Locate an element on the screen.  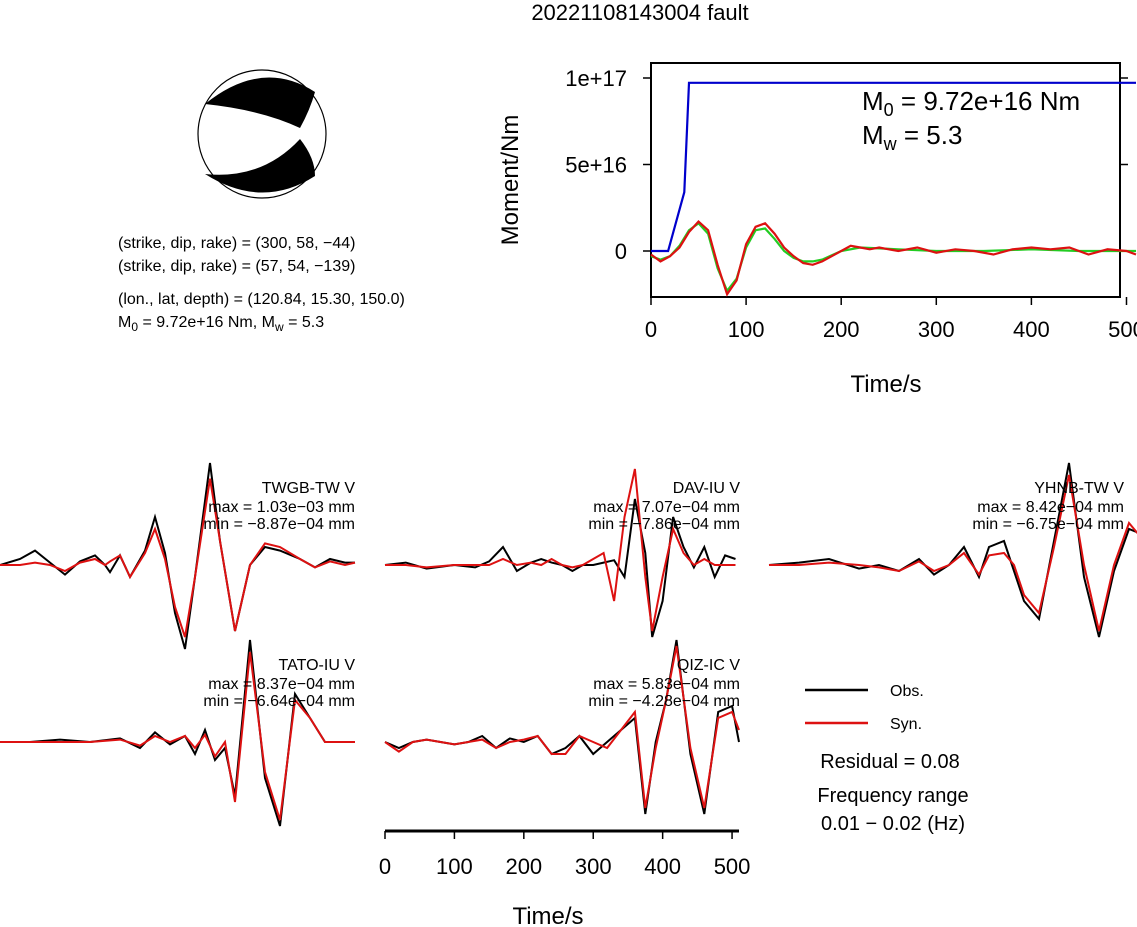
station-name: DAV-IU V is located at coordinates (707, 488).